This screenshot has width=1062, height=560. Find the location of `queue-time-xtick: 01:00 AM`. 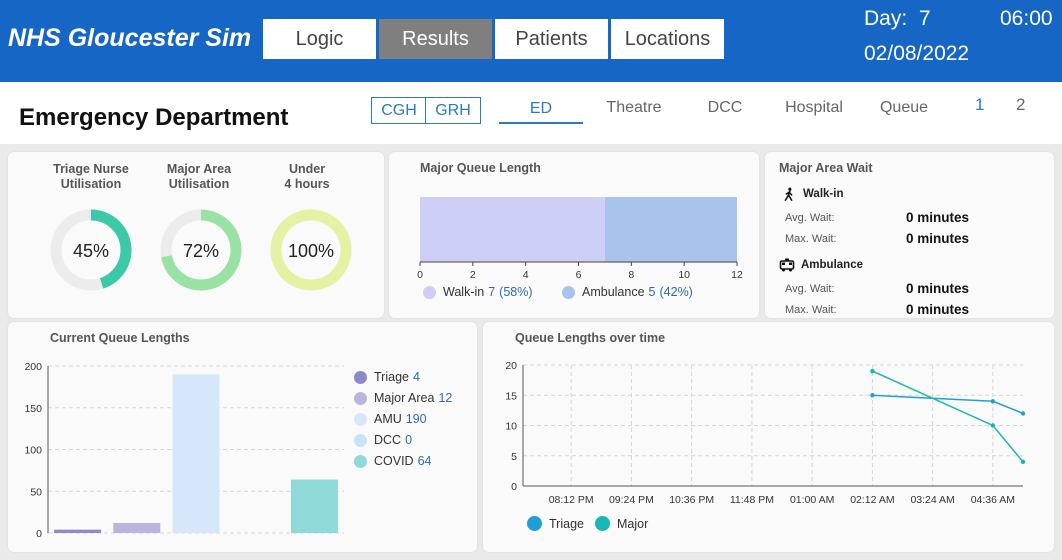

queue-time-xtick: 01:00 AM is located at coordinates (812, 500).